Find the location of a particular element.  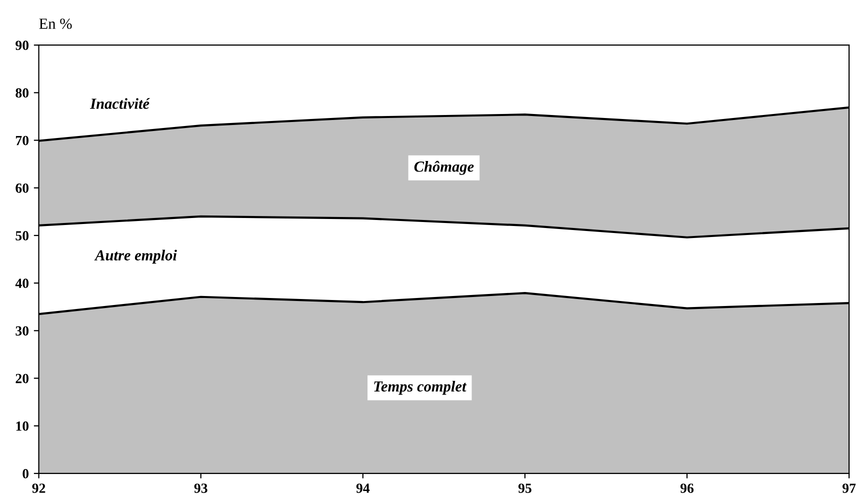

x-tick-label: 96 is located at coordinates (687, 488).